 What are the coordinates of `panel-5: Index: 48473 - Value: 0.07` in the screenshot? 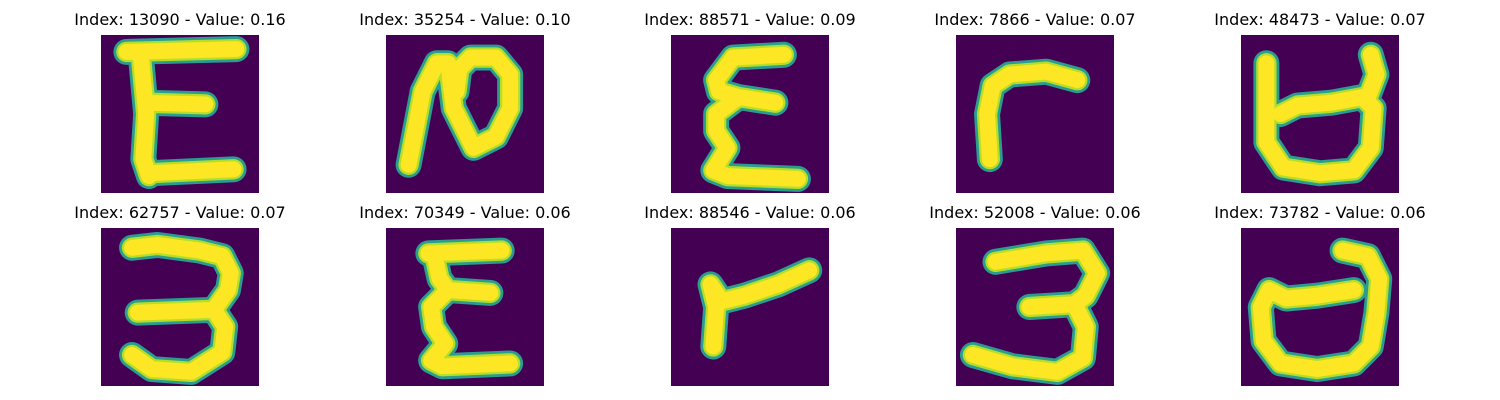 It's located at (1320, 104).